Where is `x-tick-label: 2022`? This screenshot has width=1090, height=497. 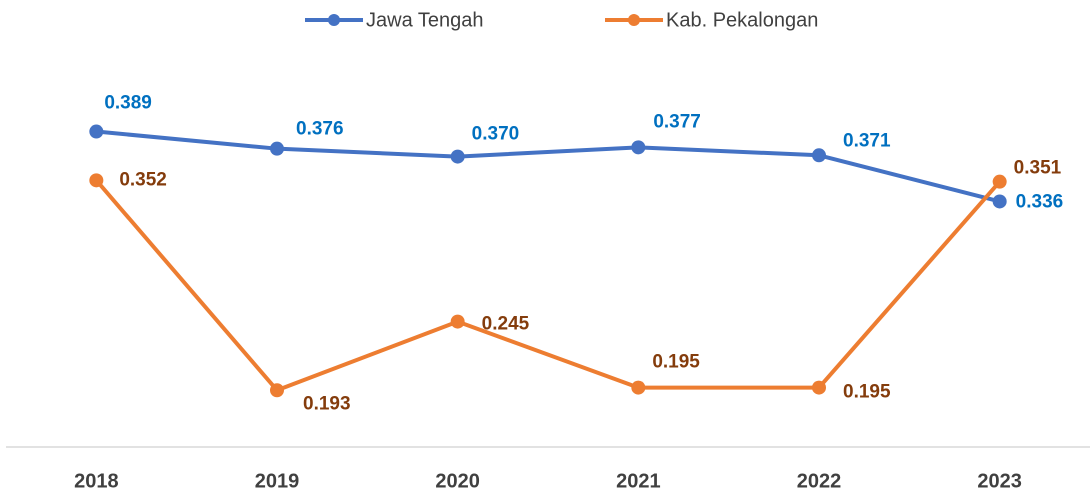
x-tick-label: 2022 is located at coordinates (819, 481).